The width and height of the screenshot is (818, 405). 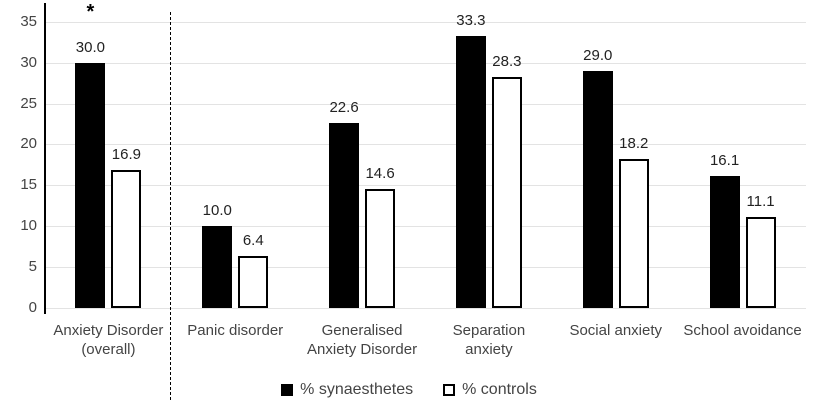 I want to click on bar-data-label: 29.0, so click(x=598, y=55).